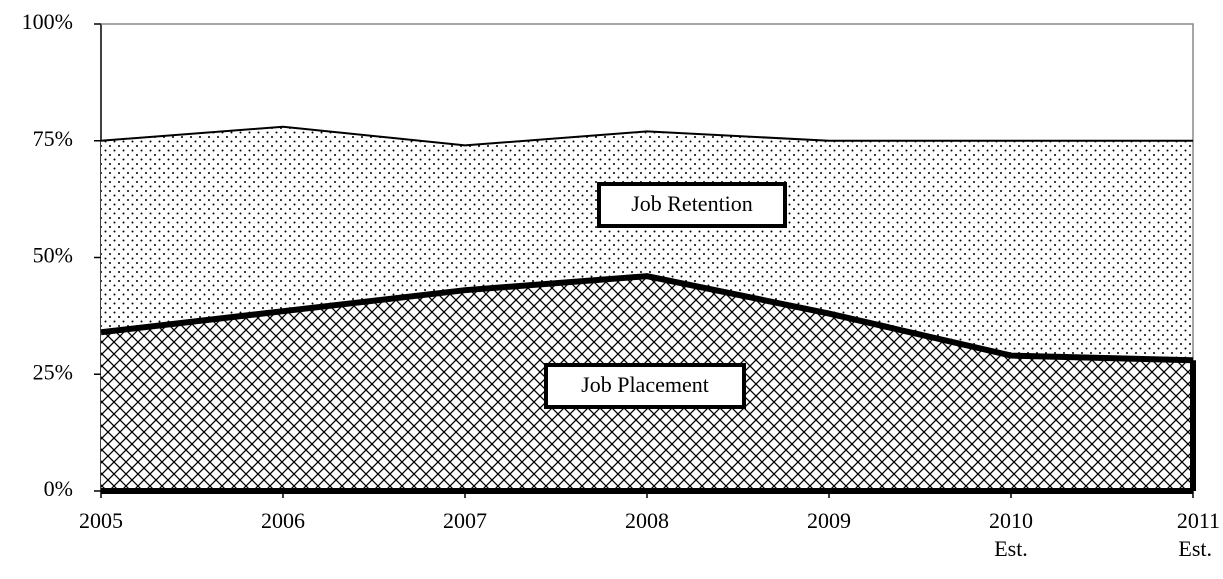 The height and width of the screenshot is (579, 1223). I want to click on y-tick-label: 100%, so click(47, 21).